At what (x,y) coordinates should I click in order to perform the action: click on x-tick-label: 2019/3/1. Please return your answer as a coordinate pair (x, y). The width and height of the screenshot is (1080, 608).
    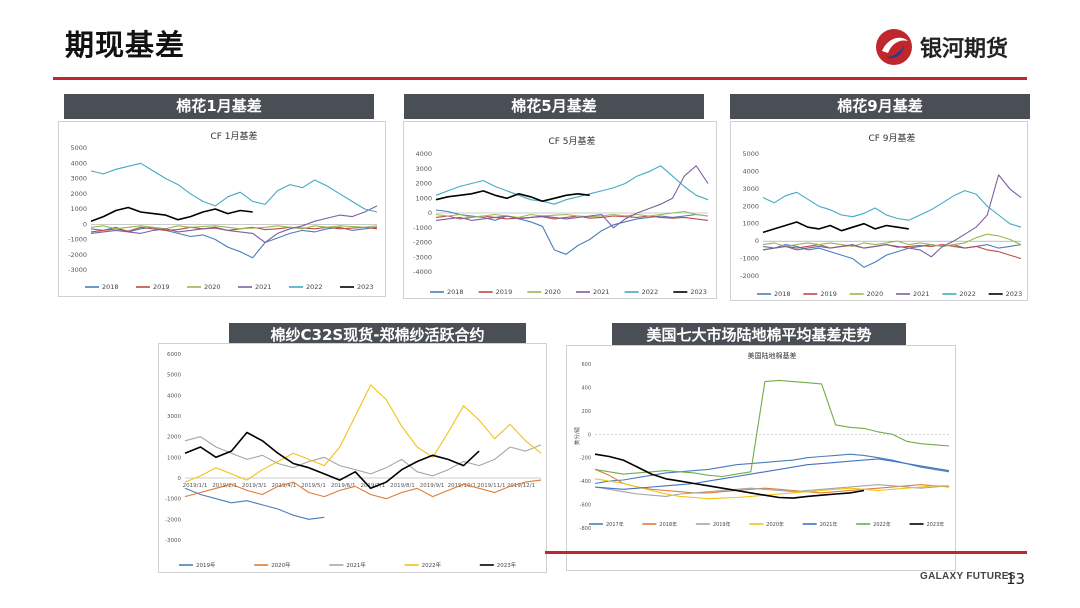
    Looking at the image, I should click on (254, 486).